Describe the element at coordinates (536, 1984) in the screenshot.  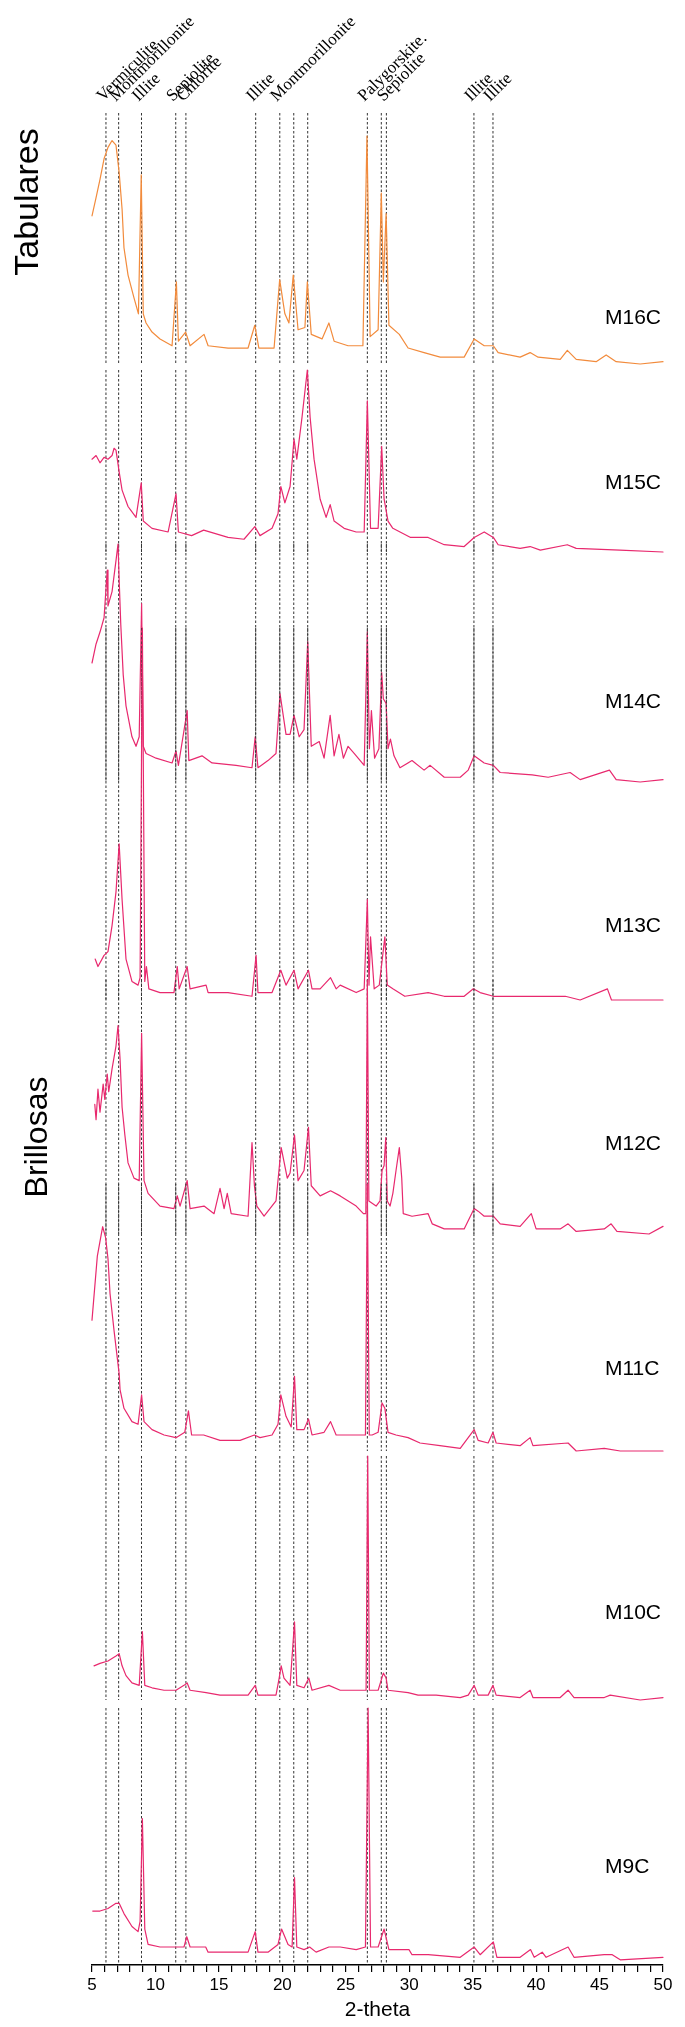
I see `x-tick-label: 40` at that location.